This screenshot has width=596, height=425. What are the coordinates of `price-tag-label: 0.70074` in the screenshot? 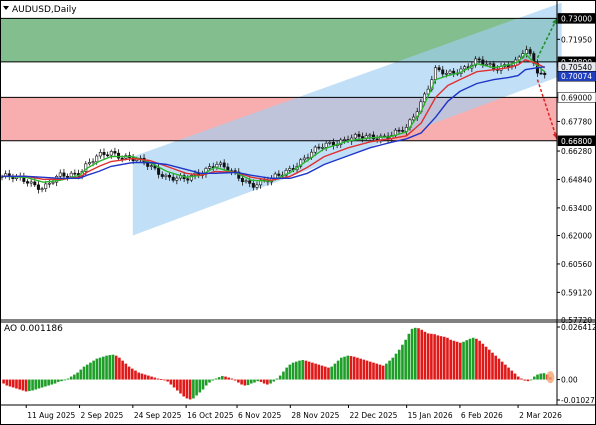 It's located at (576, 76).